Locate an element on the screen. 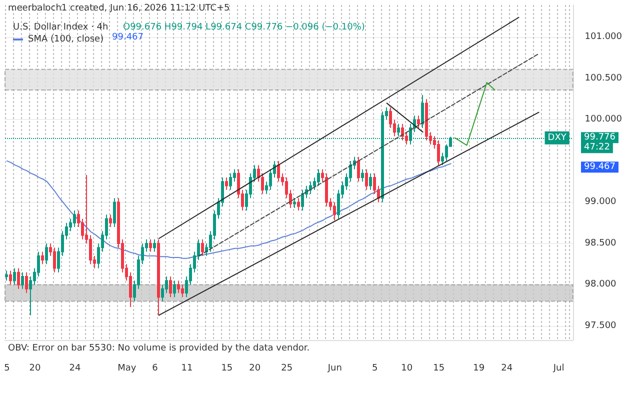 The image size is (625, 411). y-tick-label: 97.500 is located at coordinates (600, 325).